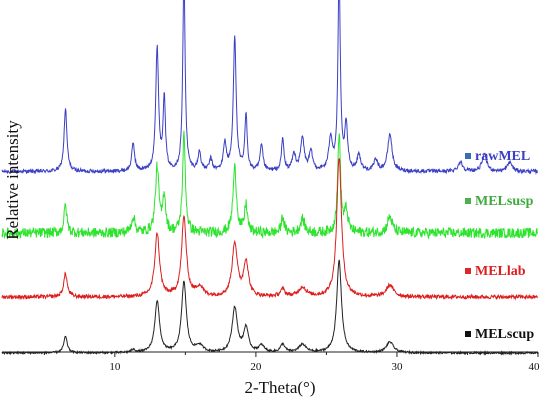 This screenshot has height=404, width=550. I want to click on legend-label-rawMEL: rawMEL, so click(502, 156).